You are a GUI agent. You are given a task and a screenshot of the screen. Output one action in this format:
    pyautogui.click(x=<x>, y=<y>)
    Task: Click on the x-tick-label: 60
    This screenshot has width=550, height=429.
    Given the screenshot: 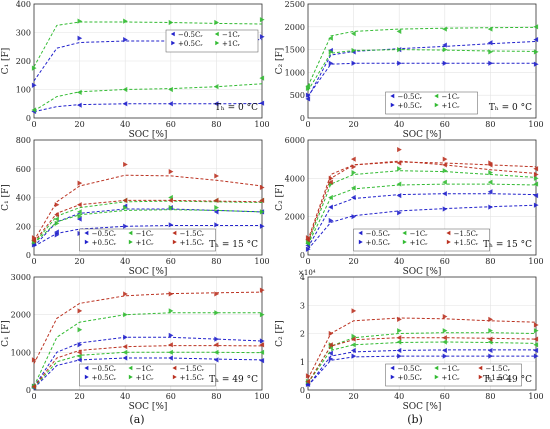 What is the action you would take?
    pyautogui.click(x=445, y=124)
    